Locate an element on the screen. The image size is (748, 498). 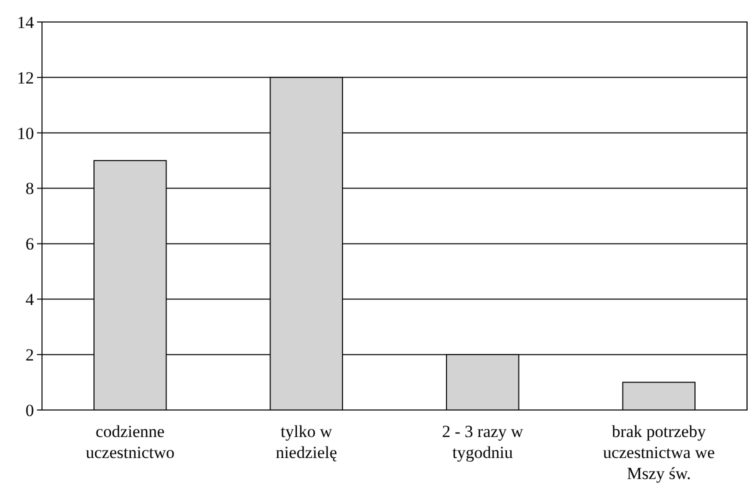
y-tick-label: 0 is located at coordinates (30, 410).